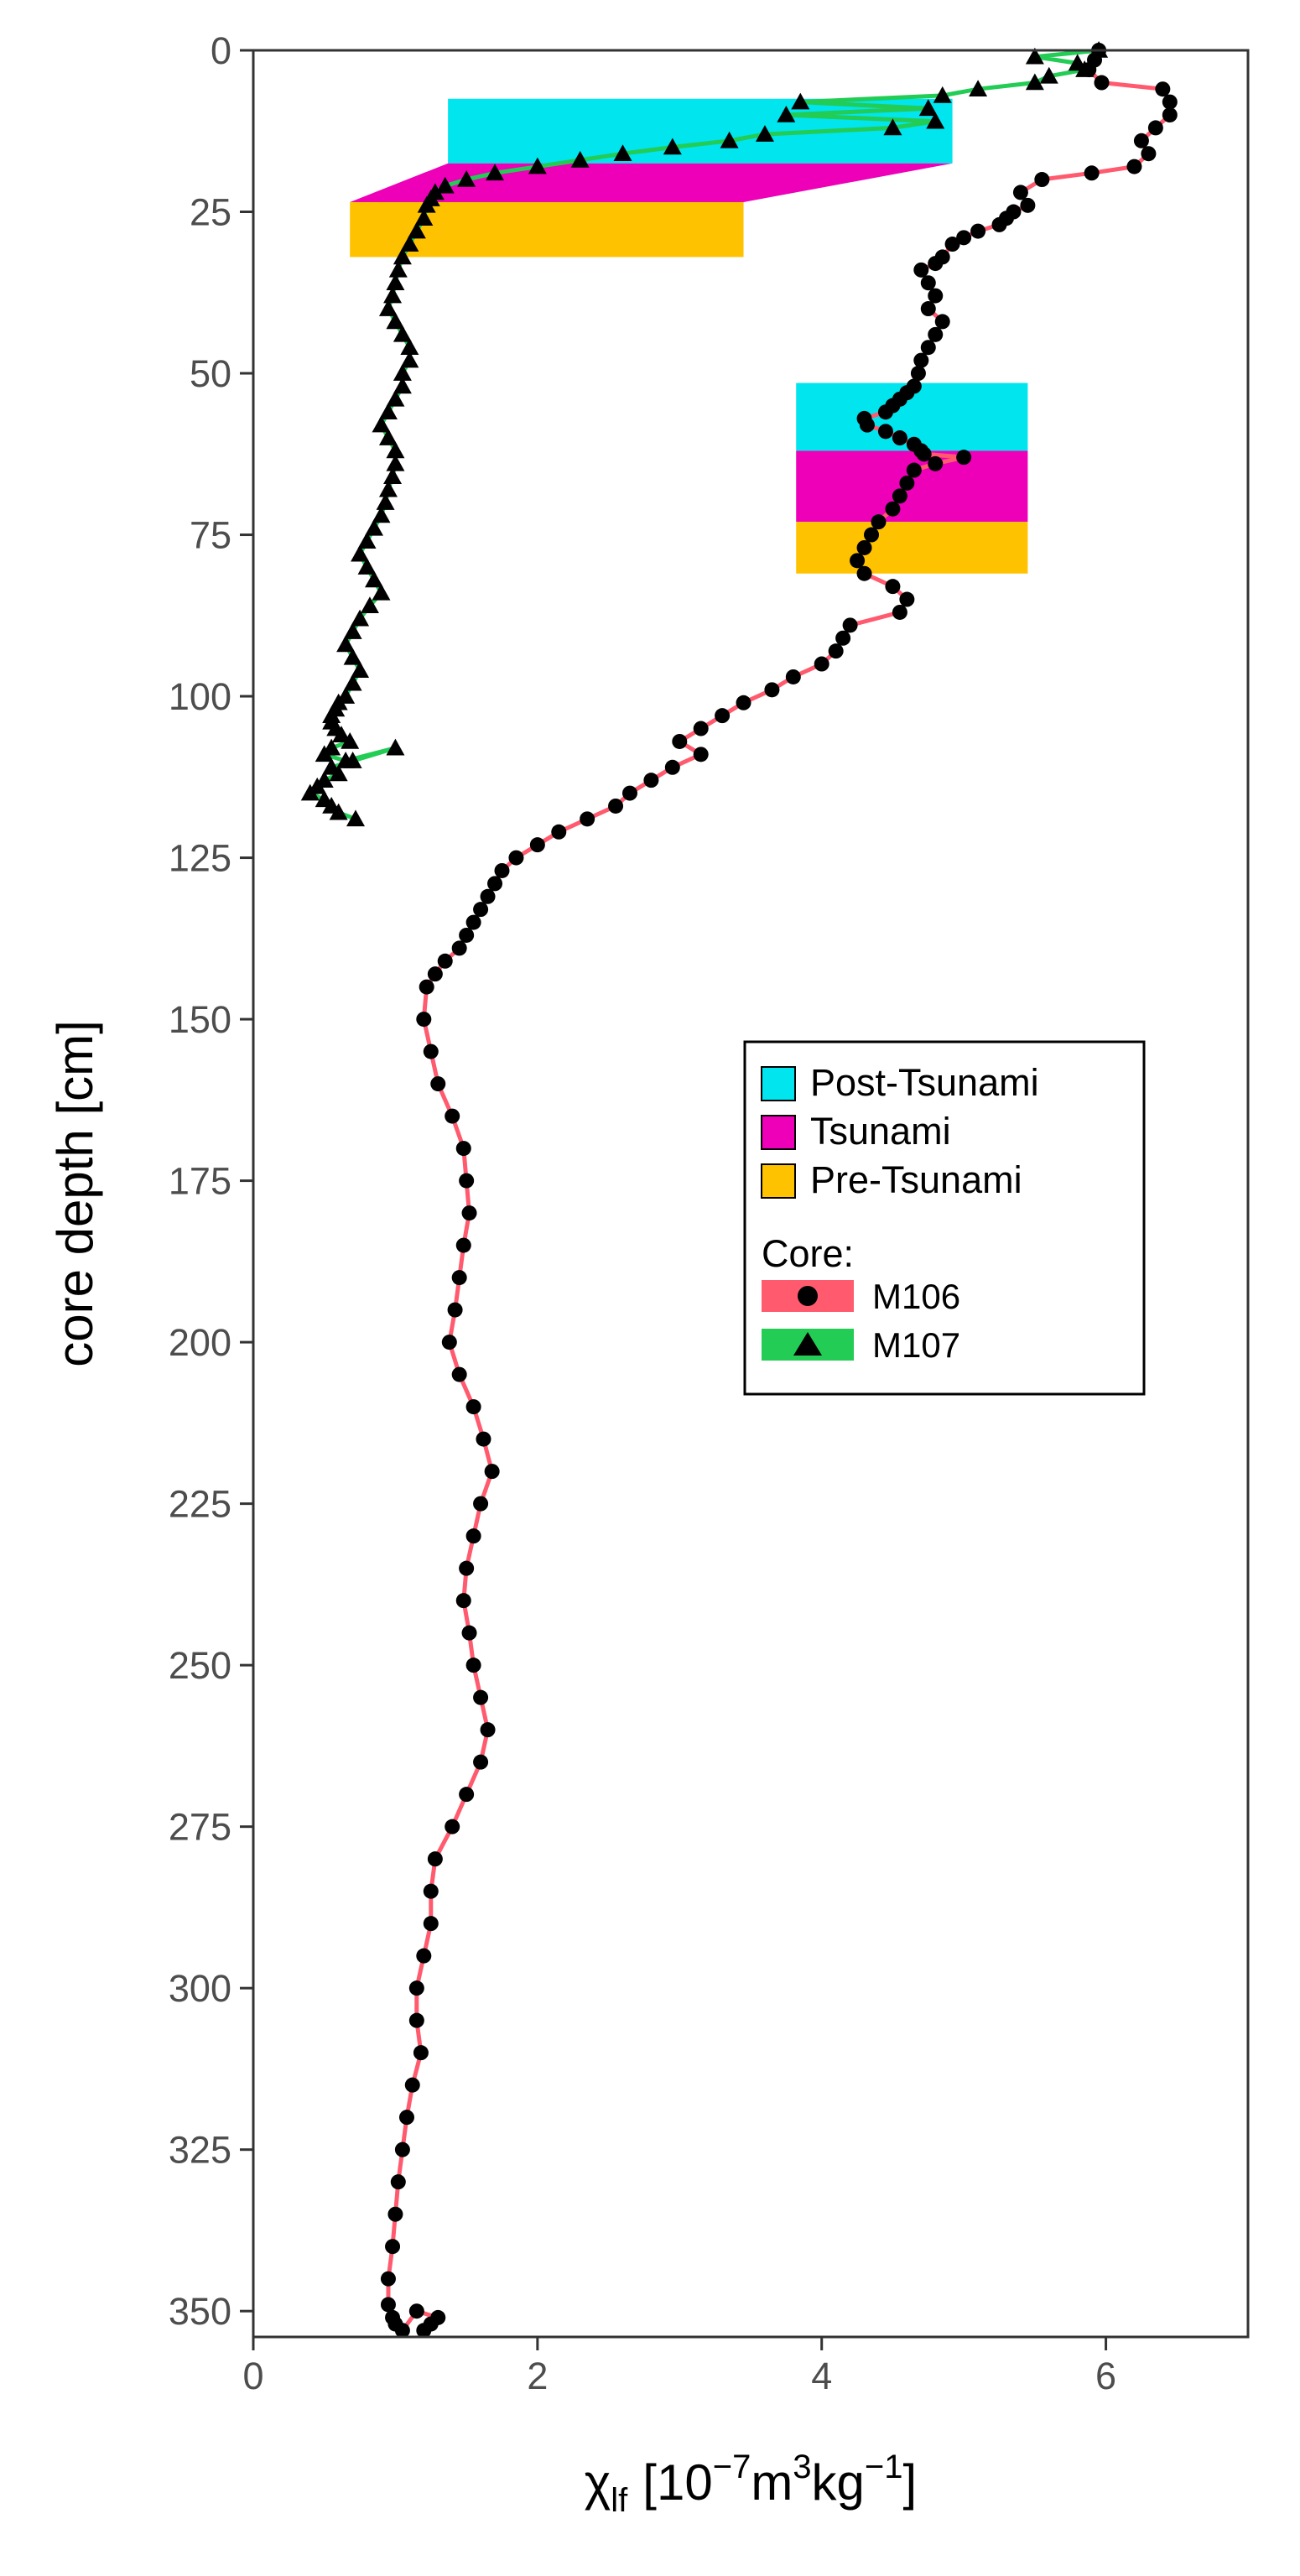  What do you see at coordinates (649, 2482) in the screenshot?
I see `x-axis-label-bracket-open: [` at bounding box center [649, 2482].